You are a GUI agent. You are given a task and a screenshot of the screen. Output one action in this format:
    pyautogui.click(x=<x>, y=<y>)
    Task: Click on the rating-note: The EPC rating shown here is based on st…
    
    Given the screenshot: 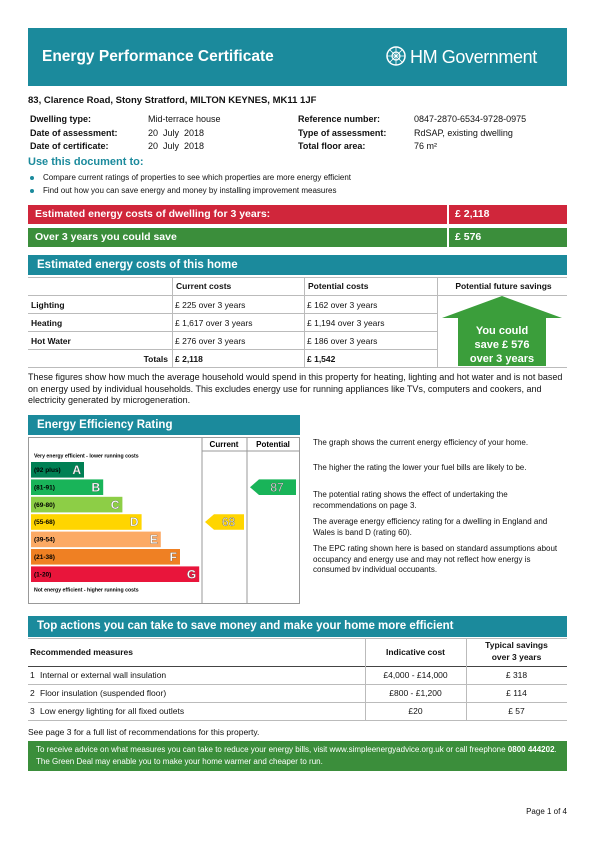 What is the action you would take?
    pyautogui.click(x=435, y=558)
    